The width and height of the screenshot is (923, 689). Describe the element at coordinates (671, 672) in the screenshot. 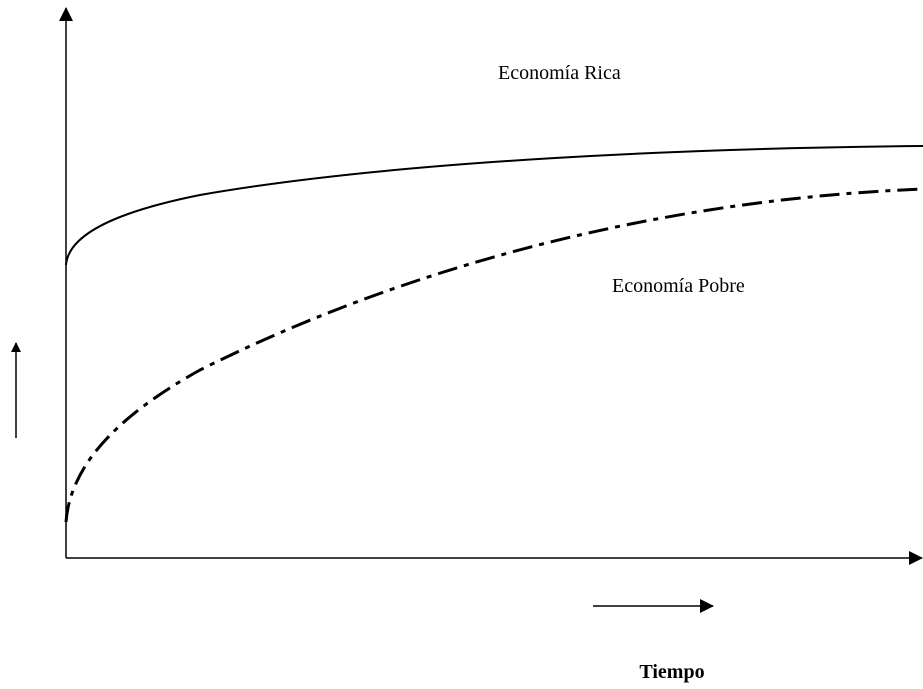

I see `x-axis-label: Tiempo` at that location.